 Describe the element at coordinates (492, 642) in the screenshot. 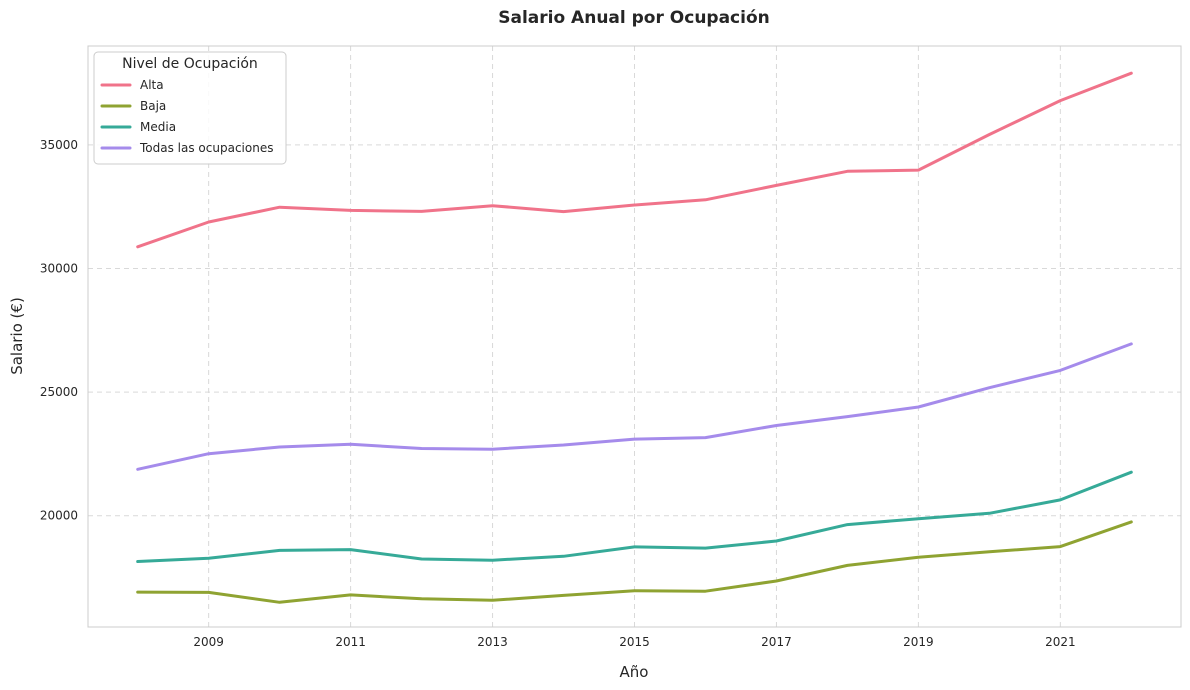

I see `x-tick-label: 2013` at that location.